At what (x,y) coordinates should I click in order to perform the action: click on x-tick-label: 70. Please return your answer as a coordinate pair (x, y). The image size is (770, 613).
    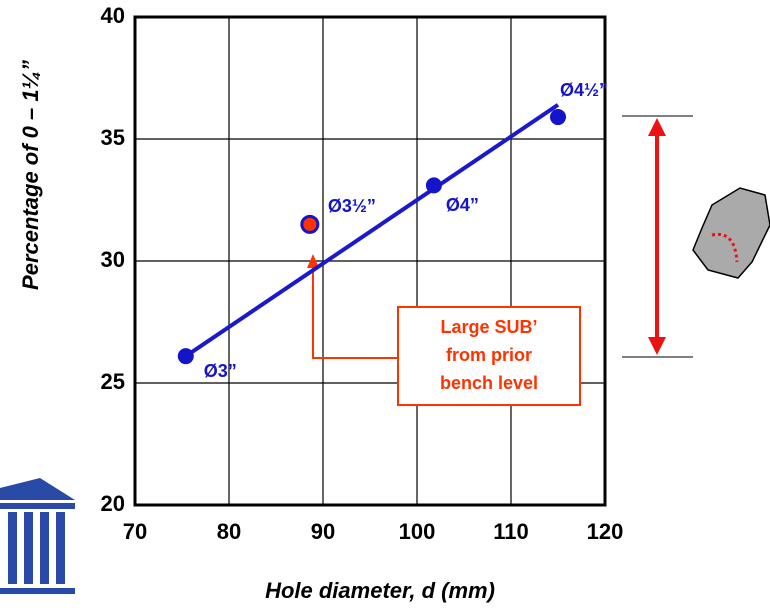
    Looking at the image, I should click on (135, 531).